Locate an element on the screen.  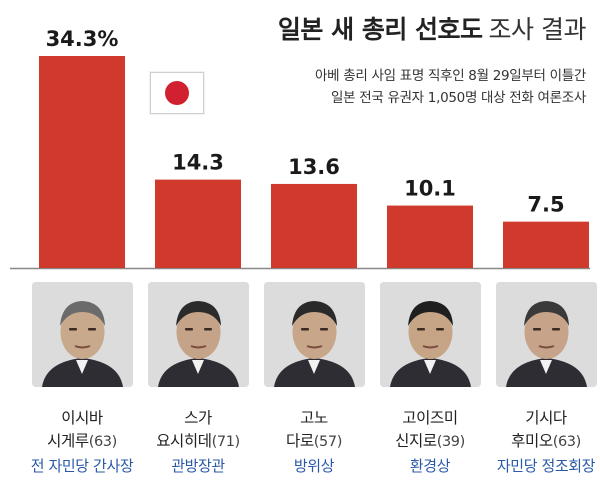
title-main: 일본 새 총리 선호도 is located at coordinates (380, 29).